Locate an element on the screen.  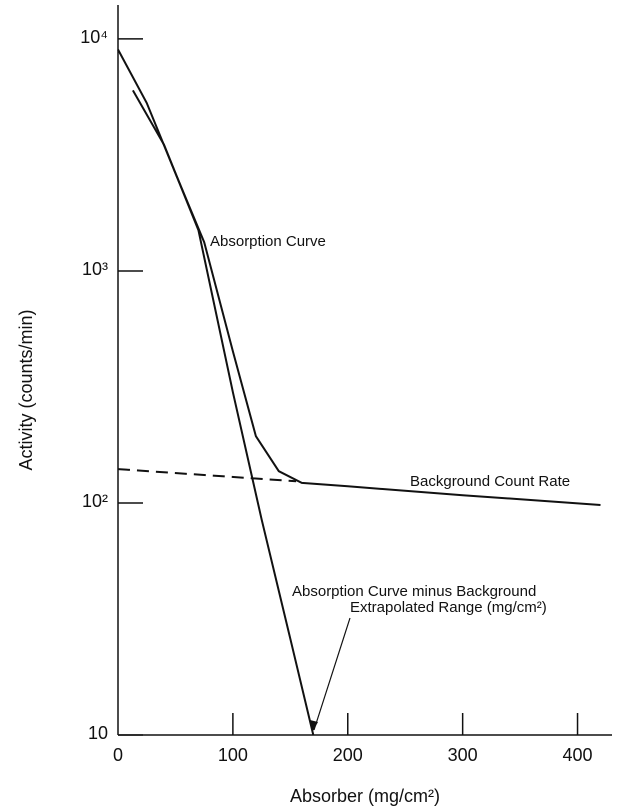
x-tick-label: 300 is located at coordinates (463, 755).